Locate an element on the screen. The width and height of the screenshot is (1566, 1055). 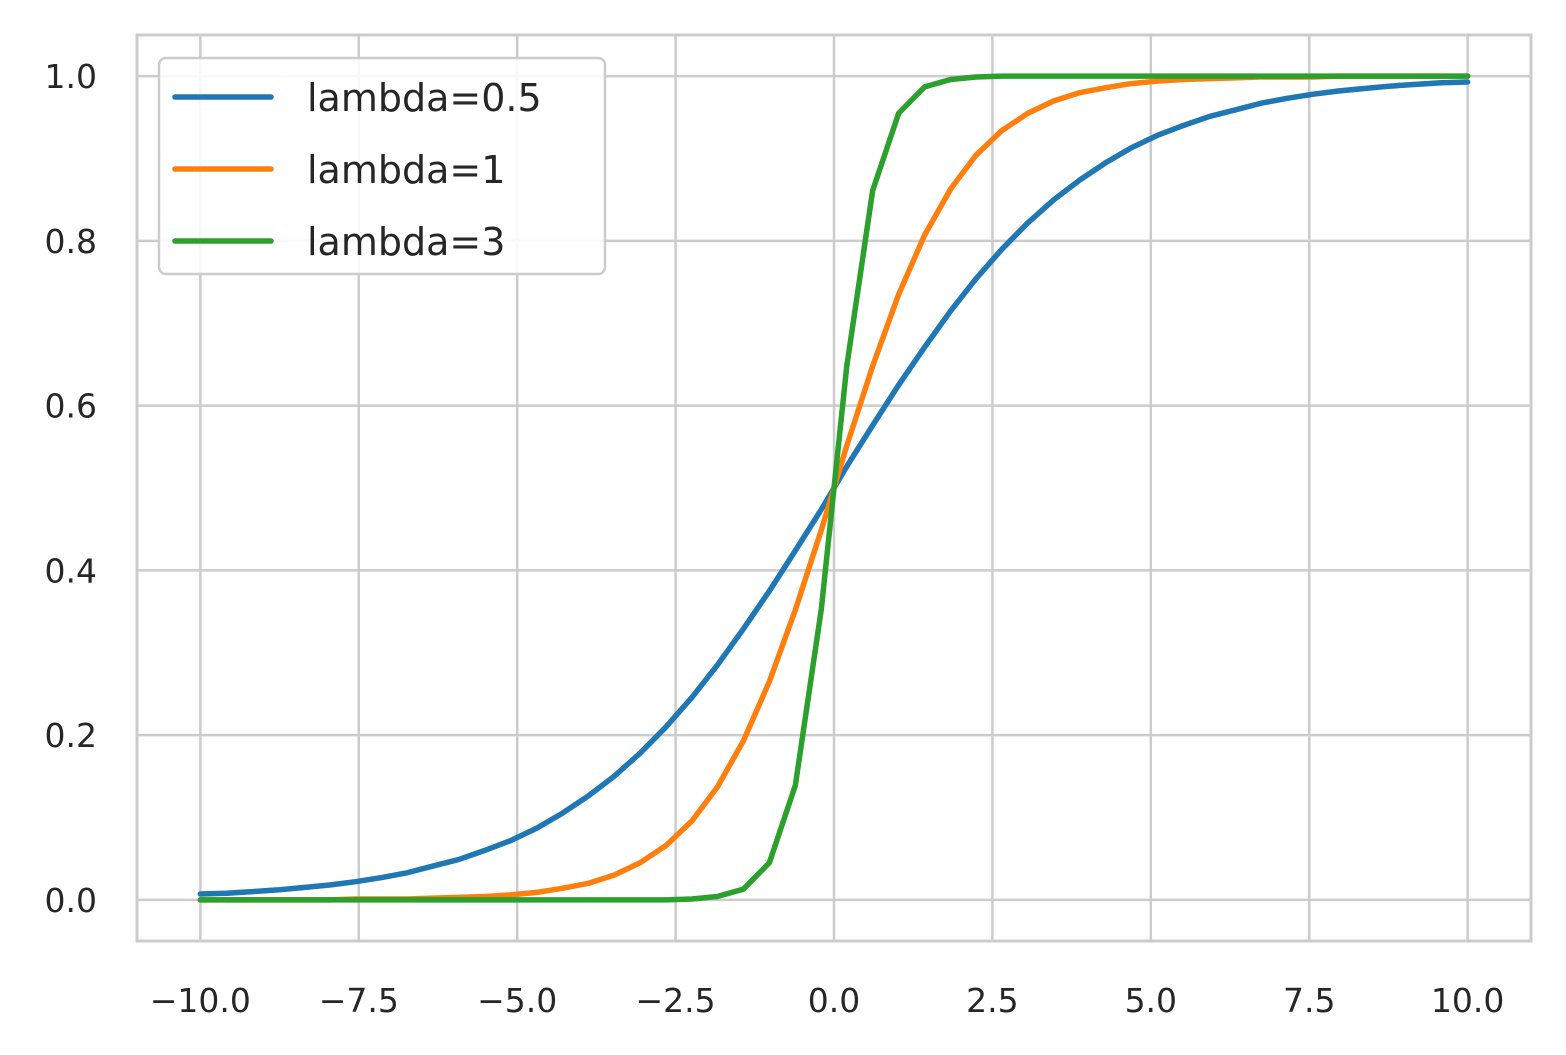
legend-label: lambda=1 is located at coordinates (406, 170).